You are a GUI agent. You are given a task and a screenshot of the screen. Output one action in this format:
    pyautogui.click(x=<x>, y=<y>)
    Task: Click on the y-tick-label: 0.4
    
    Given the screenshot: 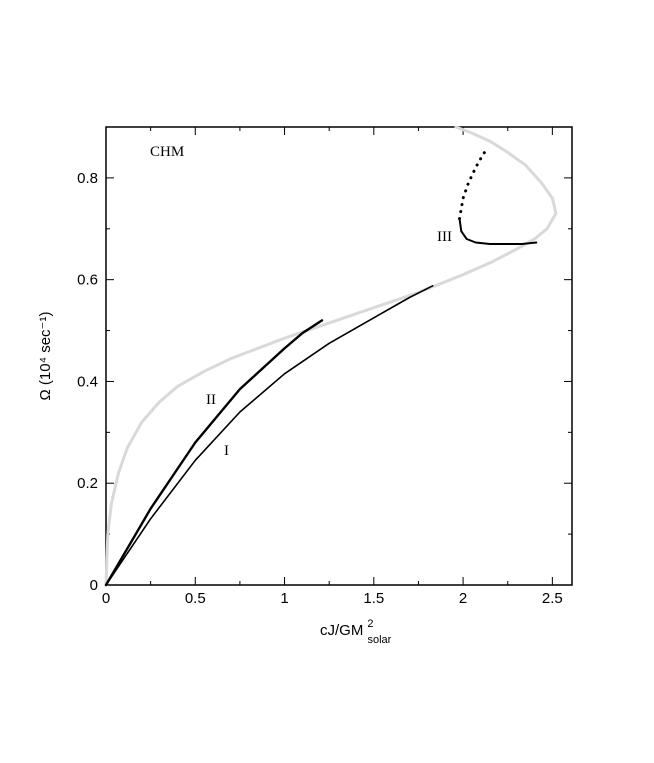 What is the action you would take?
    pyautogui.click(x=87, y=381)
    